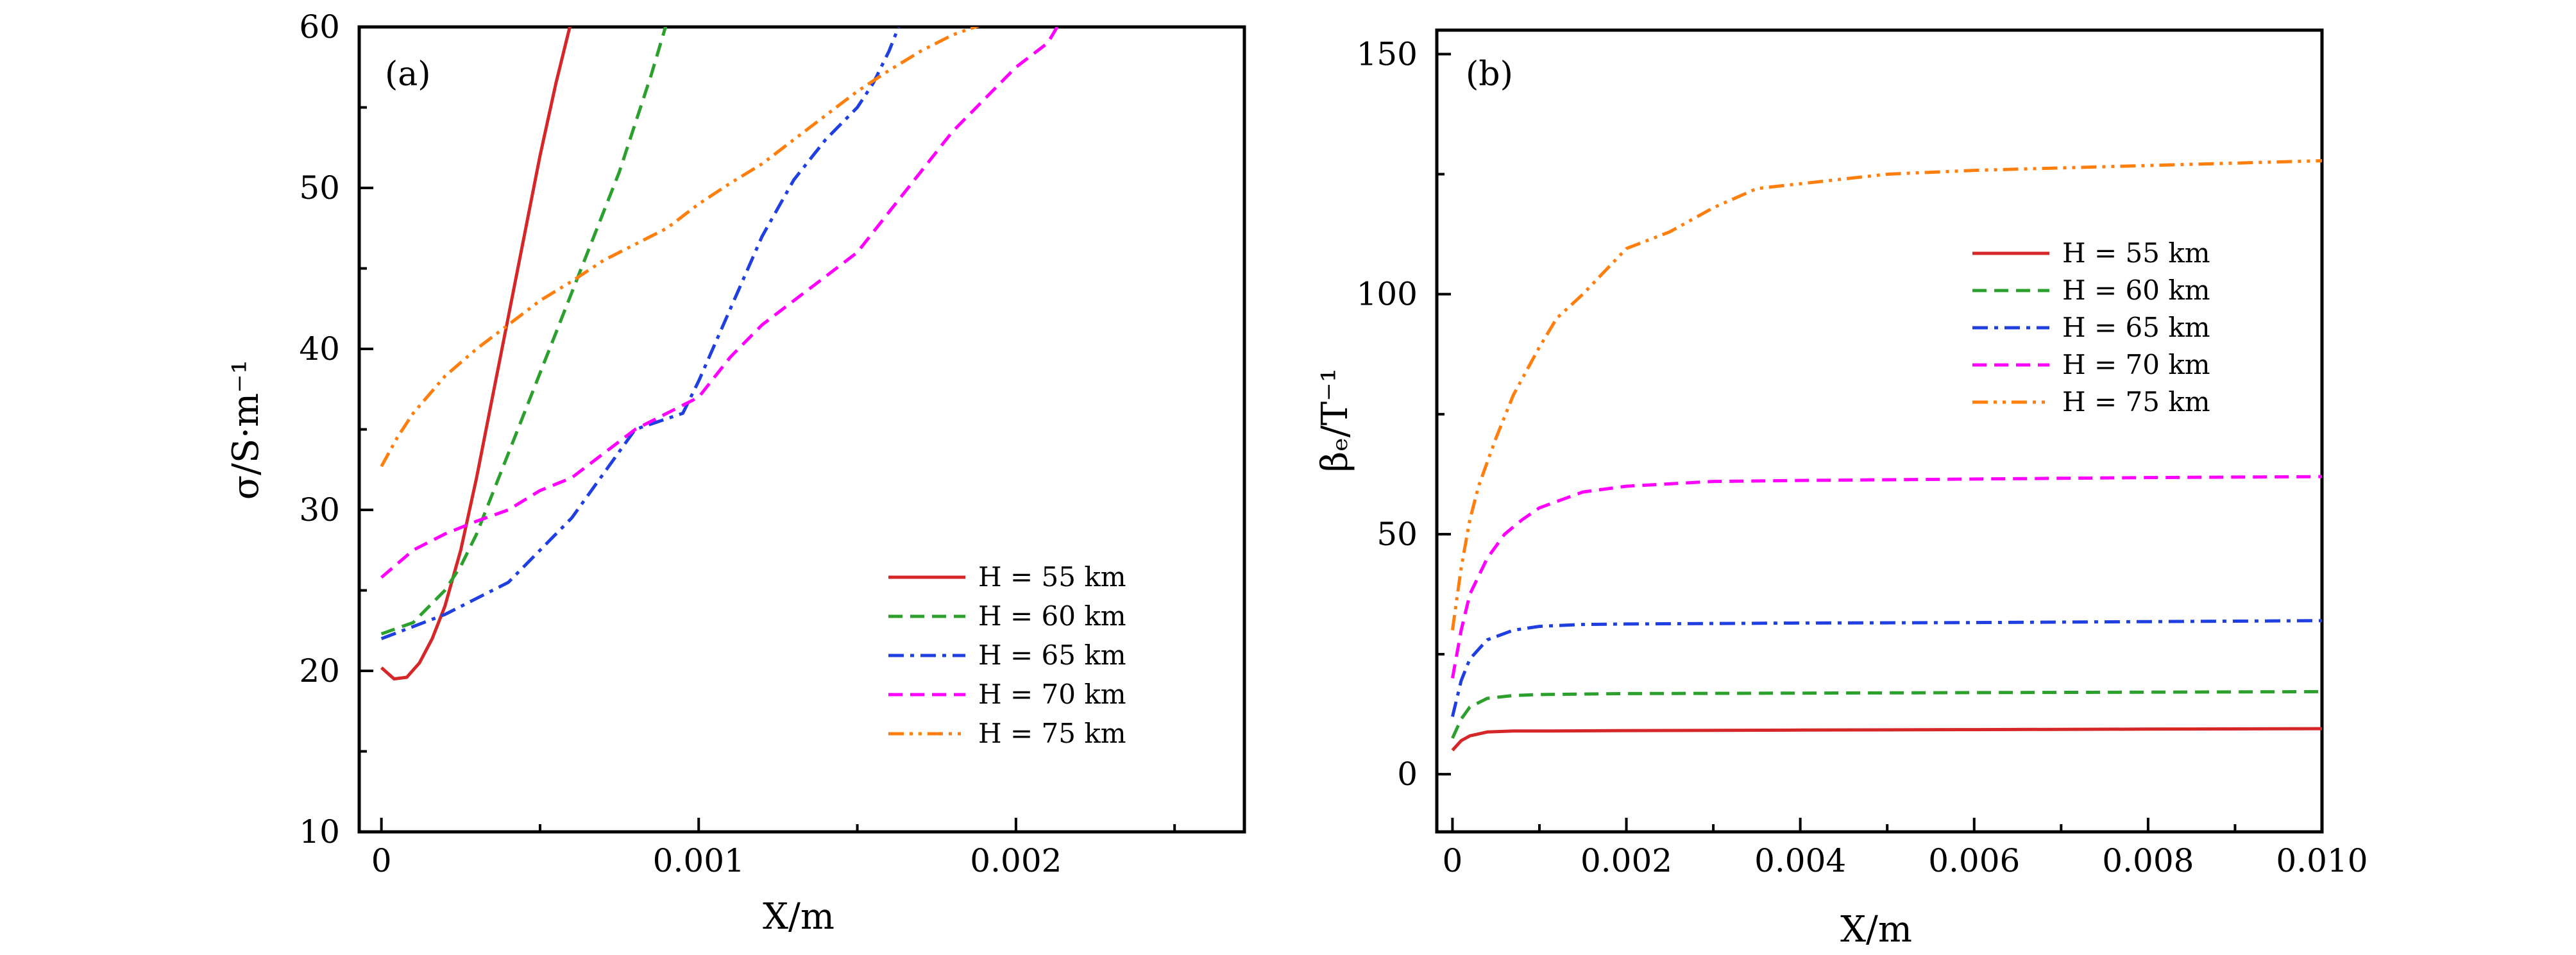  Describe the element at coordinates (319, 831) in the screenshot. I see `y-tick-label: 10` at that location.